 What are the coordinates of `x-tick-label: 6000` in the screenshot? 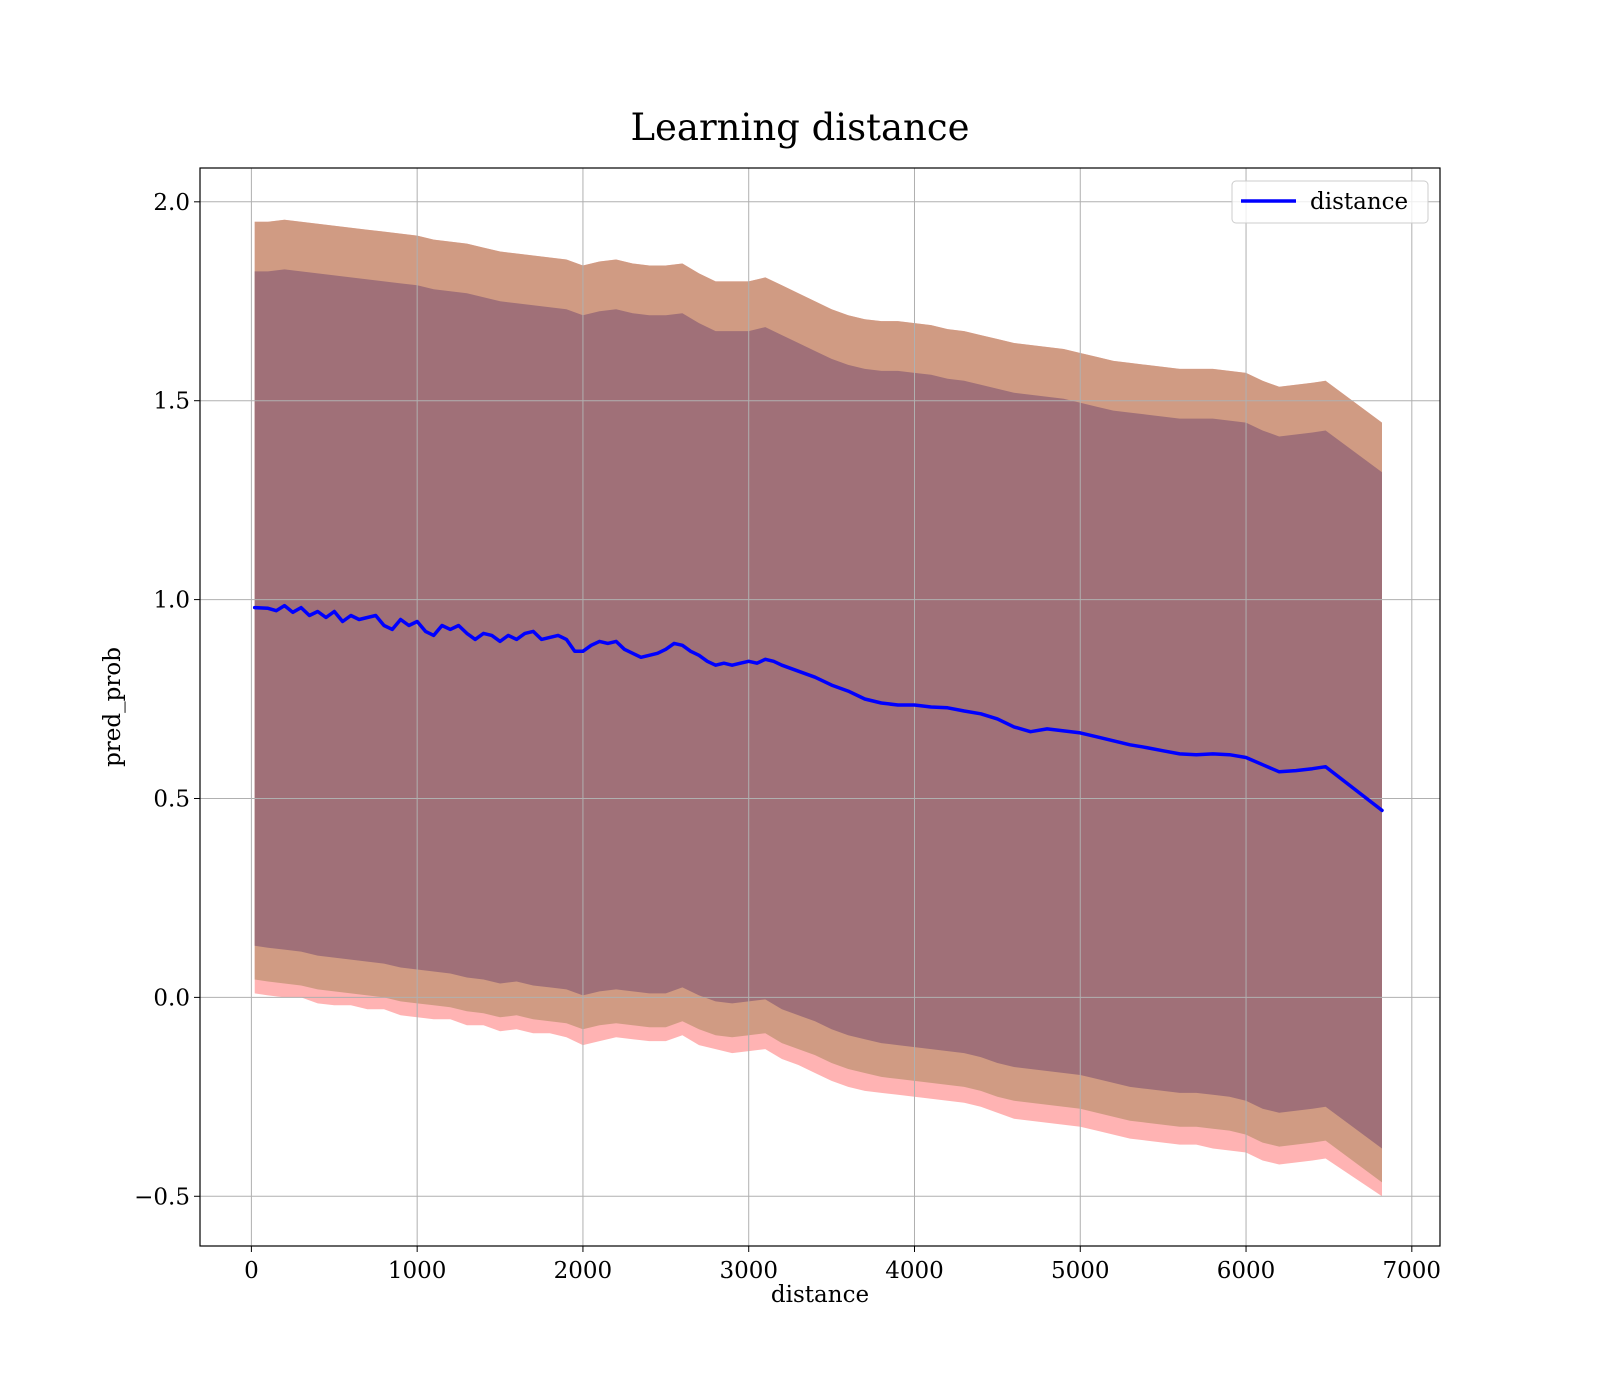 It's located at (1246, 1271).